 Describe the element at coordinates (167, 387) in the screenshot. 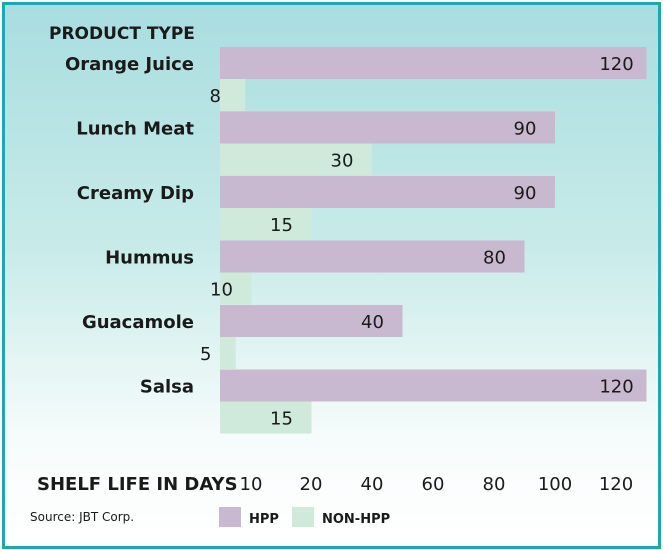

I see `category-label: Salsa` at that location.